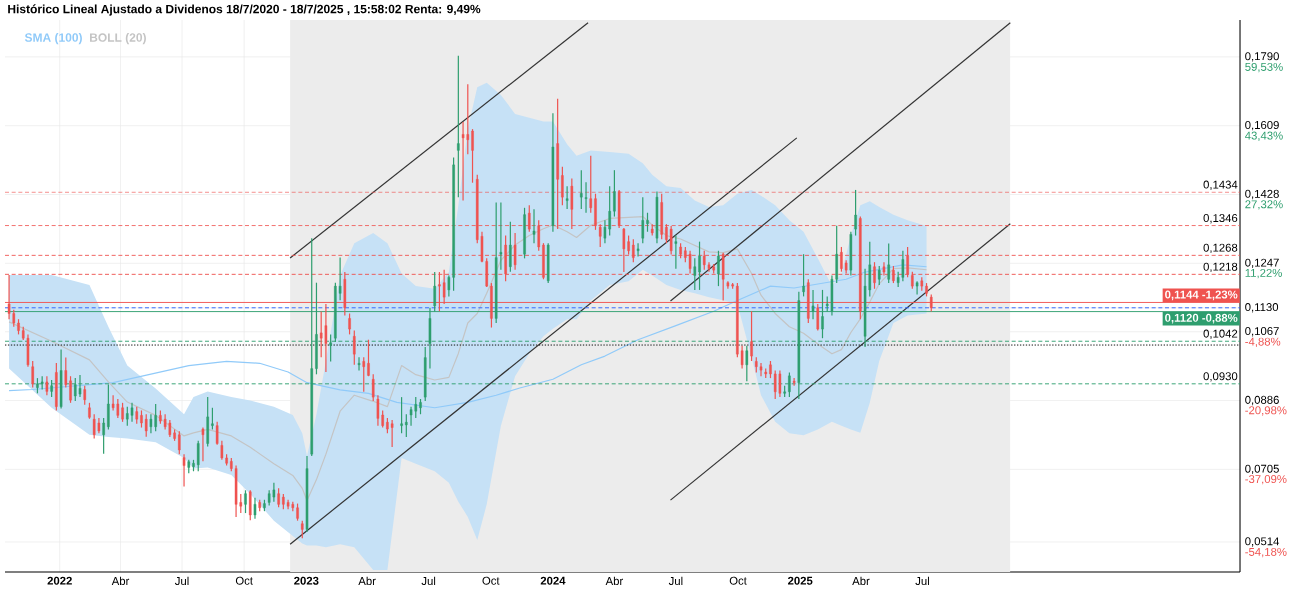 The width and height of the screenshot is (1302, 597). What do you see at coordinates (1262, 332) in the screenshot?
I see `y-tick-label: 0,1067` at bounding box center [1262, 332].